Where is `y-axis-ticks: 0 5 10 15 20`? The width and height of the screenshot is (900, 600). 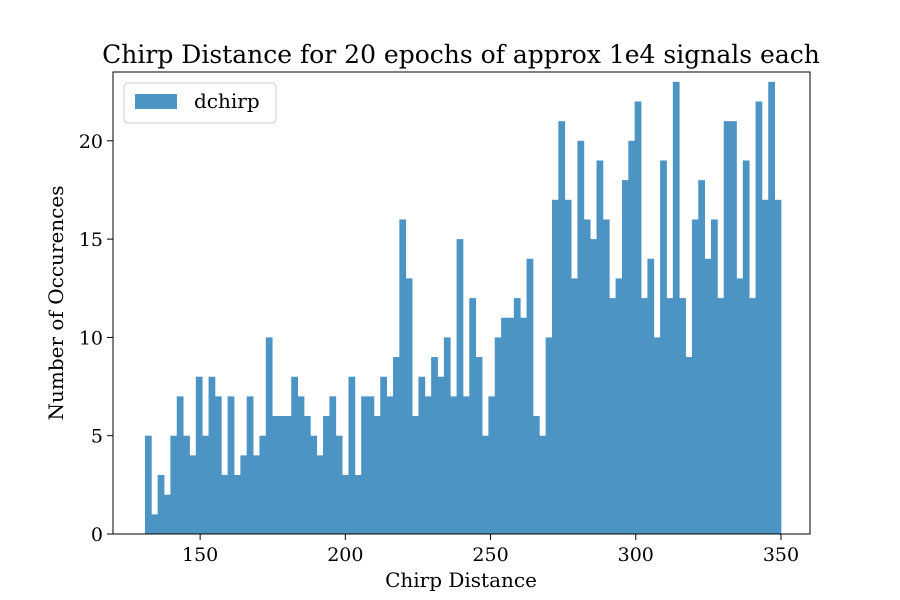
y-axis-ticks: 0 5 10 15 20 is located at coordinates (96, 338).